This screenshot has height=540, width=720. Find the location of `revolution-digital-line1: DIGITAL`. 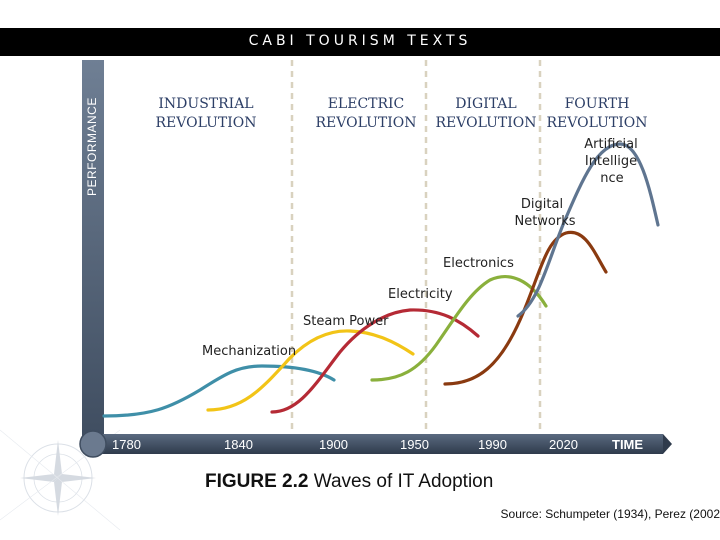

revolution-digital-line1: DIGITAL is located at coordinates (485, 104).